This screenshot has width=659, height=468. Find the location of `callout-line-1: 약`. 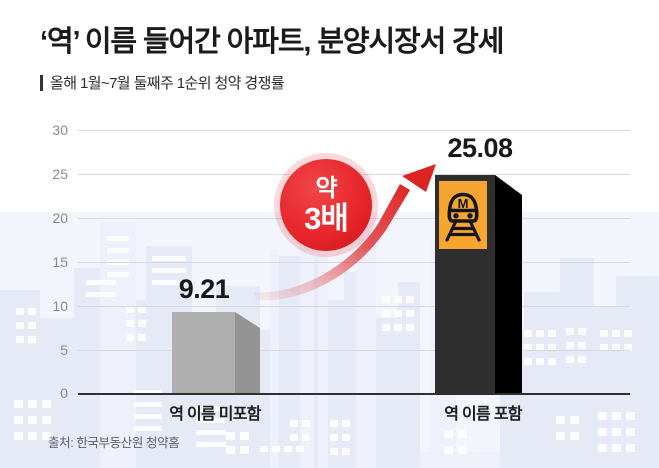

callout-line-1: 약 is located at coordinates (326, 188).